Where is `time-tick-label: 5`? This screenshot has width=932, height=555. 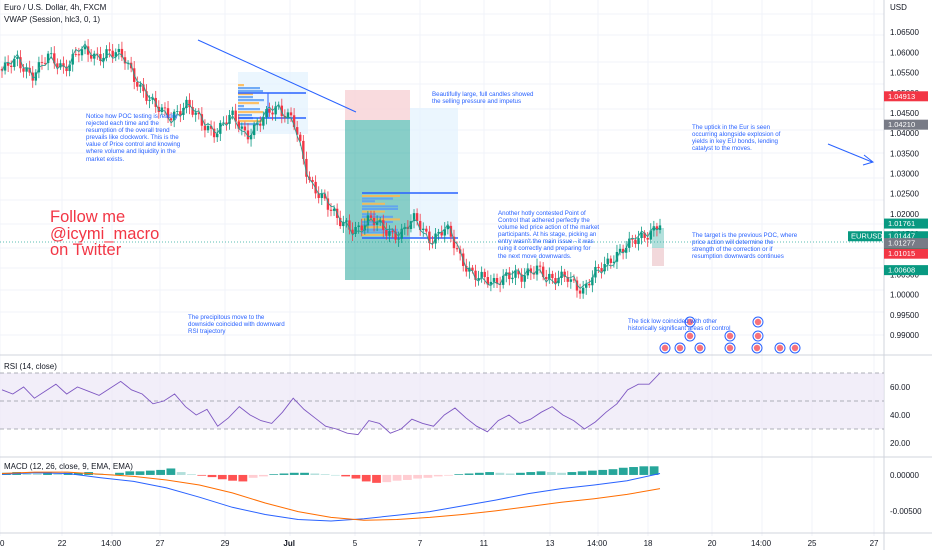
time-tick-label: 5 is located at coordinates (355, 543).